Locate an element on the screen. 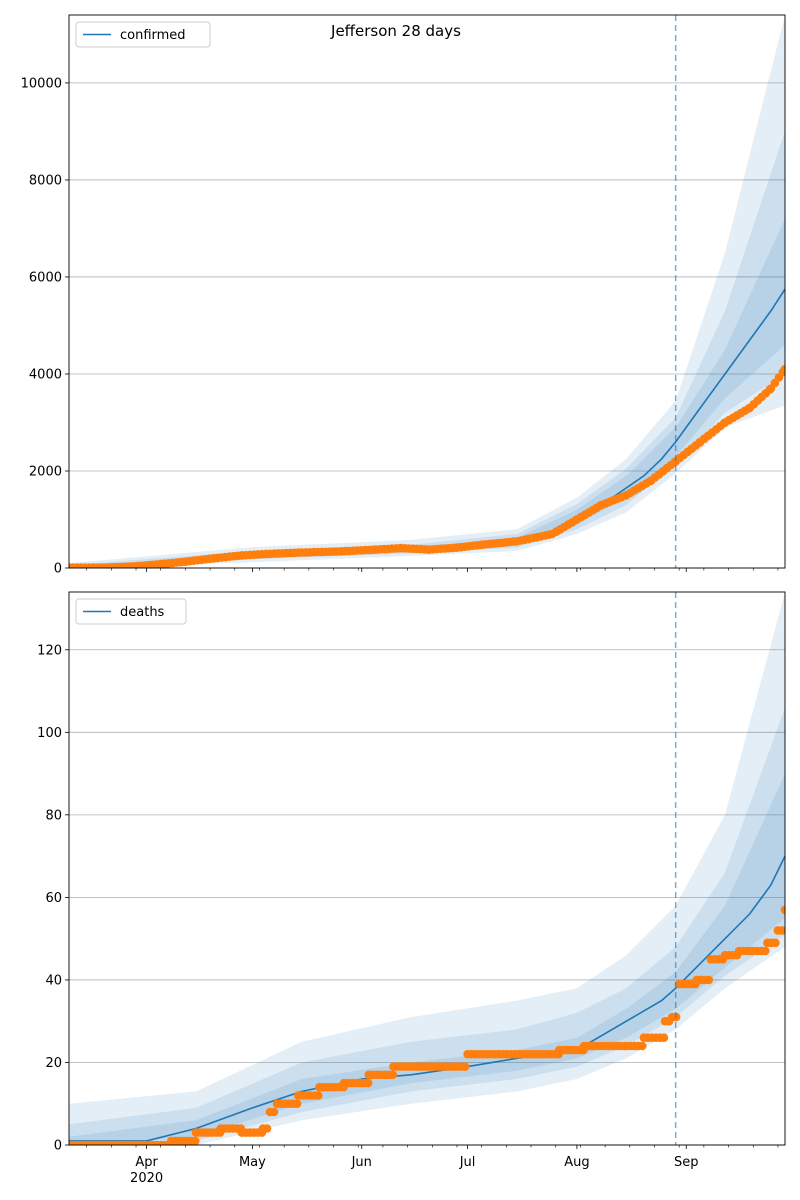  x-tick-label: Aug is located at coordinates (576, 1162).